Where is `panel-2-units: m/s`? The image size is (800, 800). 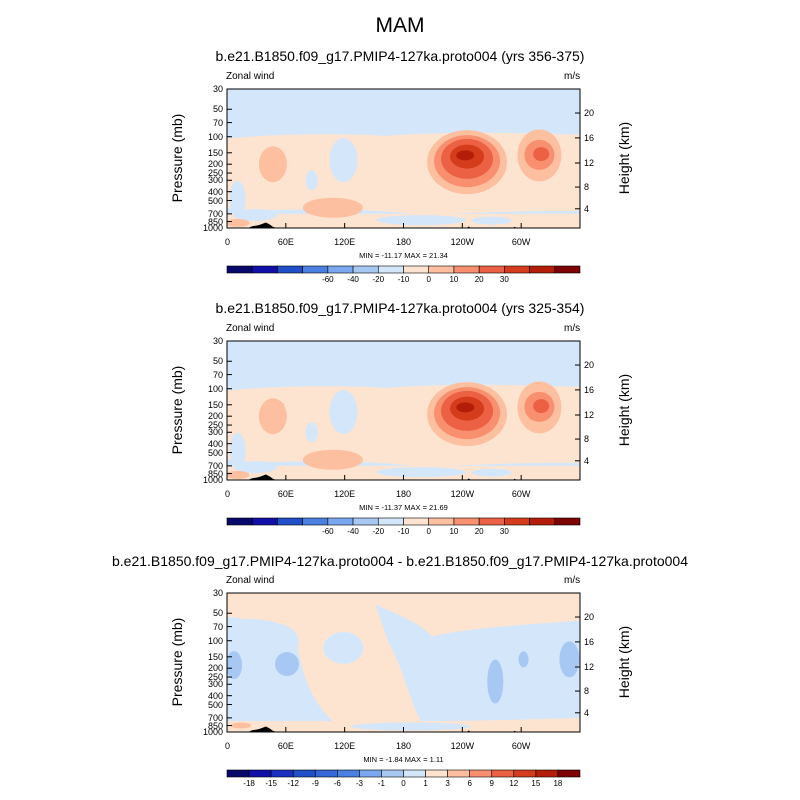 panel-2-units: m/s is located at coordinates (572, 328).